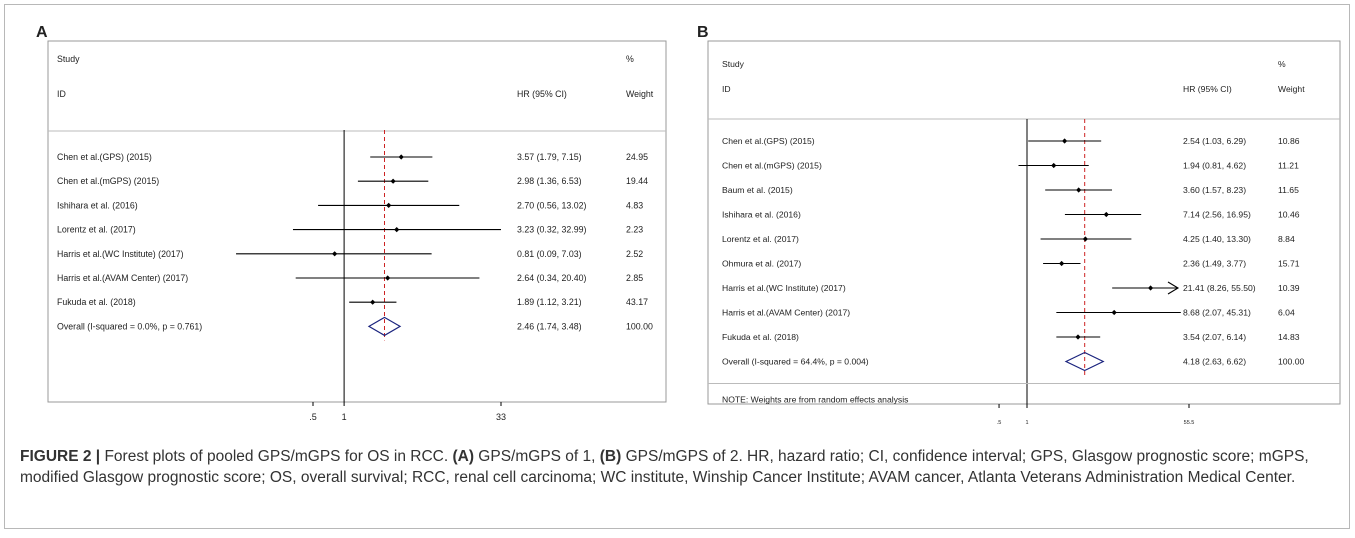 The height and width of the screenshot is (538, 1355). What do you see at coordinates (1286, 313) in the screenshot?
I see `weight-text: 6.04` at bounding box center [1286, 313].